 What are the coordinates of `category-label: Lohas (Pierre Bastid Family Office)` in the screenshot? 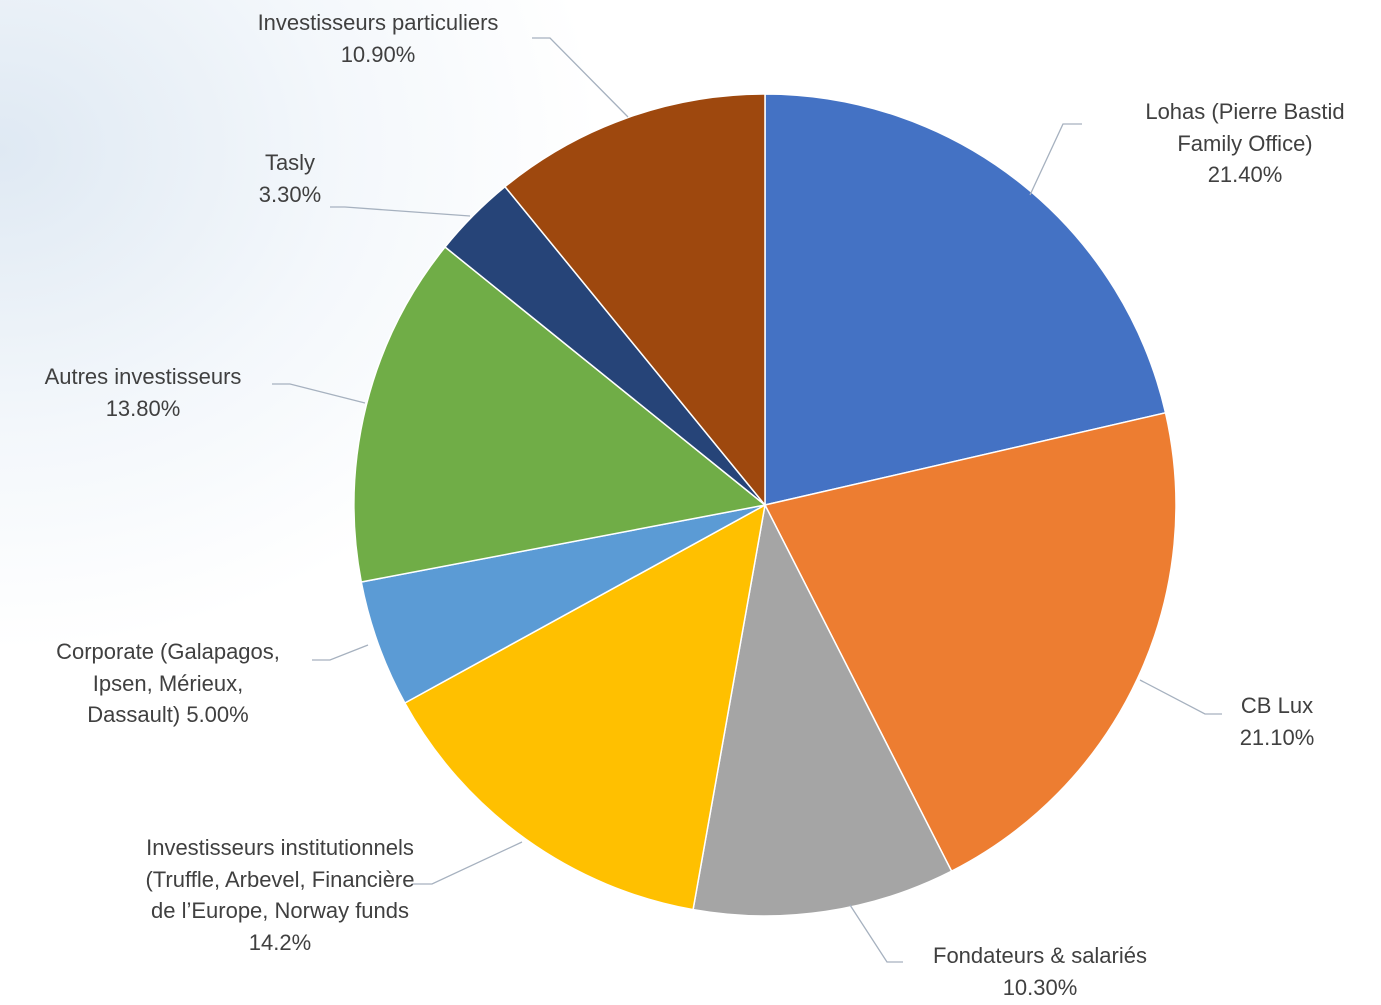 It's located at (1245, 127).